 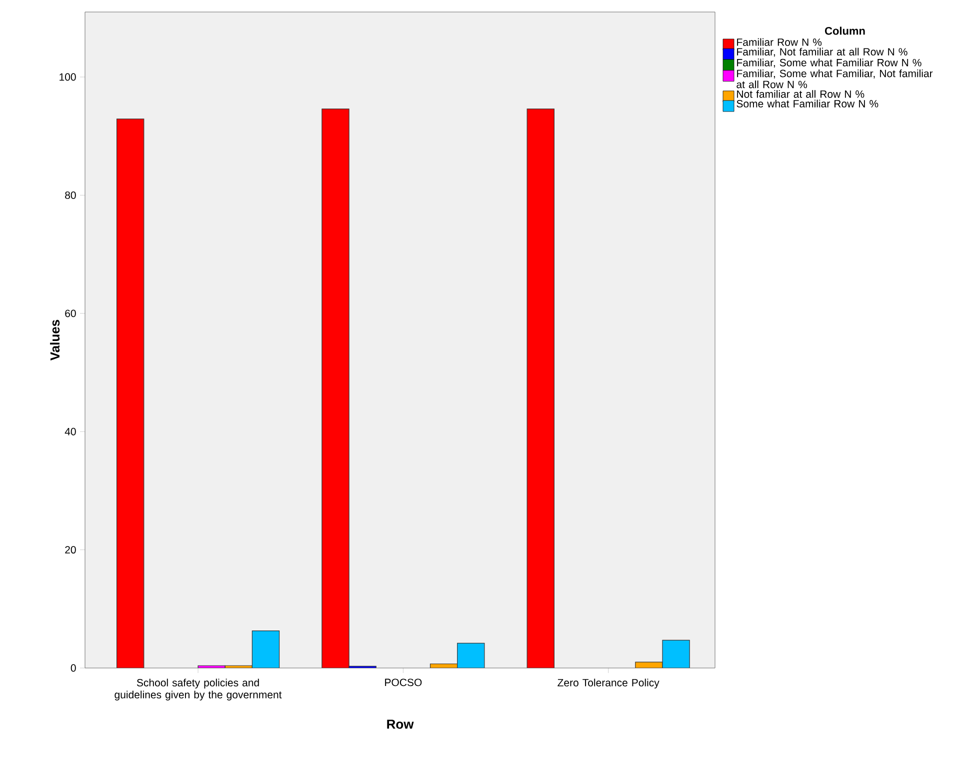 What do you see at coordinates (834, 79) in the screenshot?
I see `legend-label: Familiar, Some what Familiar, Not familiar at all Row N %` at bounding box center [834, 79].